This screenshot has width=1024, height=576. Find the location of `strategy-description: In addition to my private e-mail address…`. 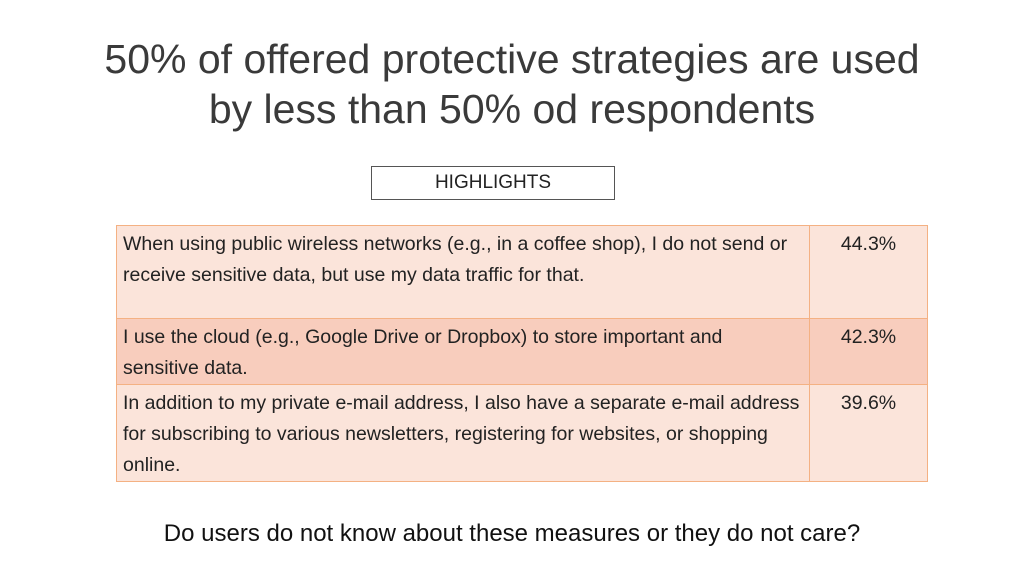

strategy-description: In addition to my private e-mail address… is located at coordinates (463, 433).